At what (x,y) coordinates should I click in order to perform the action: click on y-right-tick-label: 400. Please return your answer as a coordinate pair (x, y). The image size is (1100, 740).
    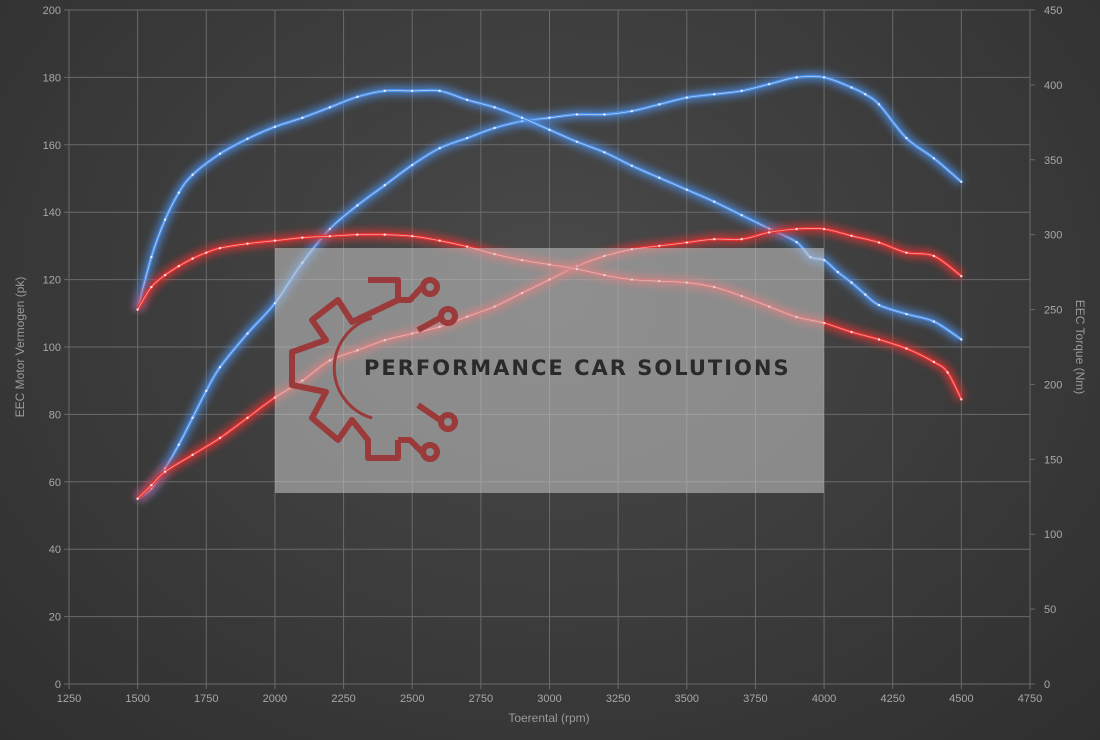
    Looking at the image, I should click on (1053, 86).